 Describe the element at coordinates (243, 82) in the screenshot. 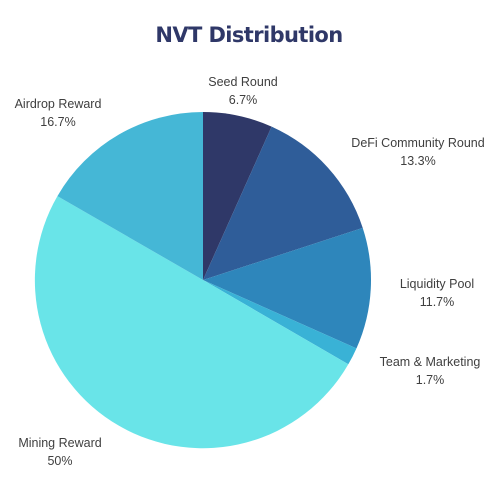

I see `slice-label-seed-round: Seed Round` at that location.